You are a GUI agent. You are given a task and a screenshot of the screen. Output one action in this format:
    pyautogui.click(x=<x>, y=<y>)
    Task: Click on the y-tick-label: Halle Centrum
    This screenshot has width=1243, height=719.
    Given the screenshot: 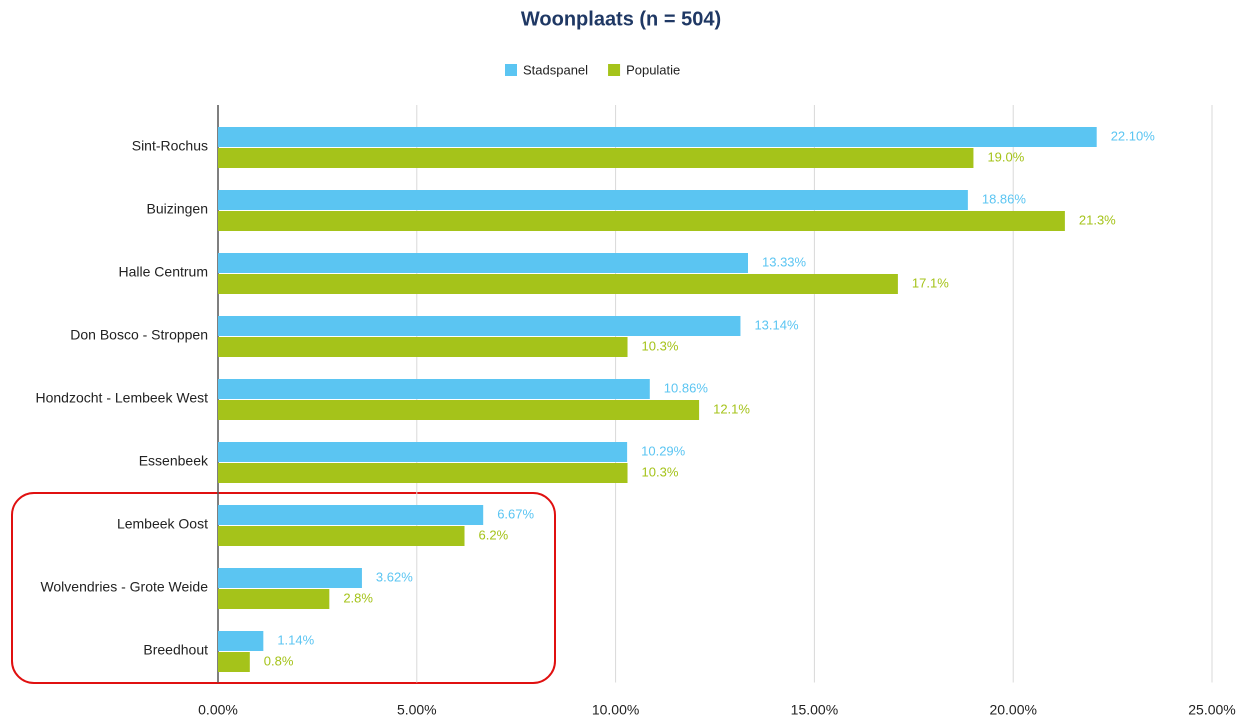 What is the action you would take?
    pyautogui.click(x=163, y=272)
    